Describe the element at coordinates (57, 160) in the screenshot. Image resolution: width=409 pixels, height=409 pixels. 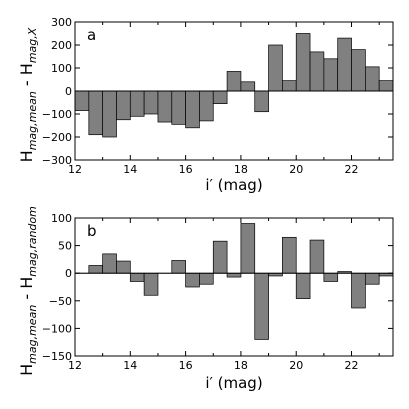
I see `y-tick-label: −300` at that location.